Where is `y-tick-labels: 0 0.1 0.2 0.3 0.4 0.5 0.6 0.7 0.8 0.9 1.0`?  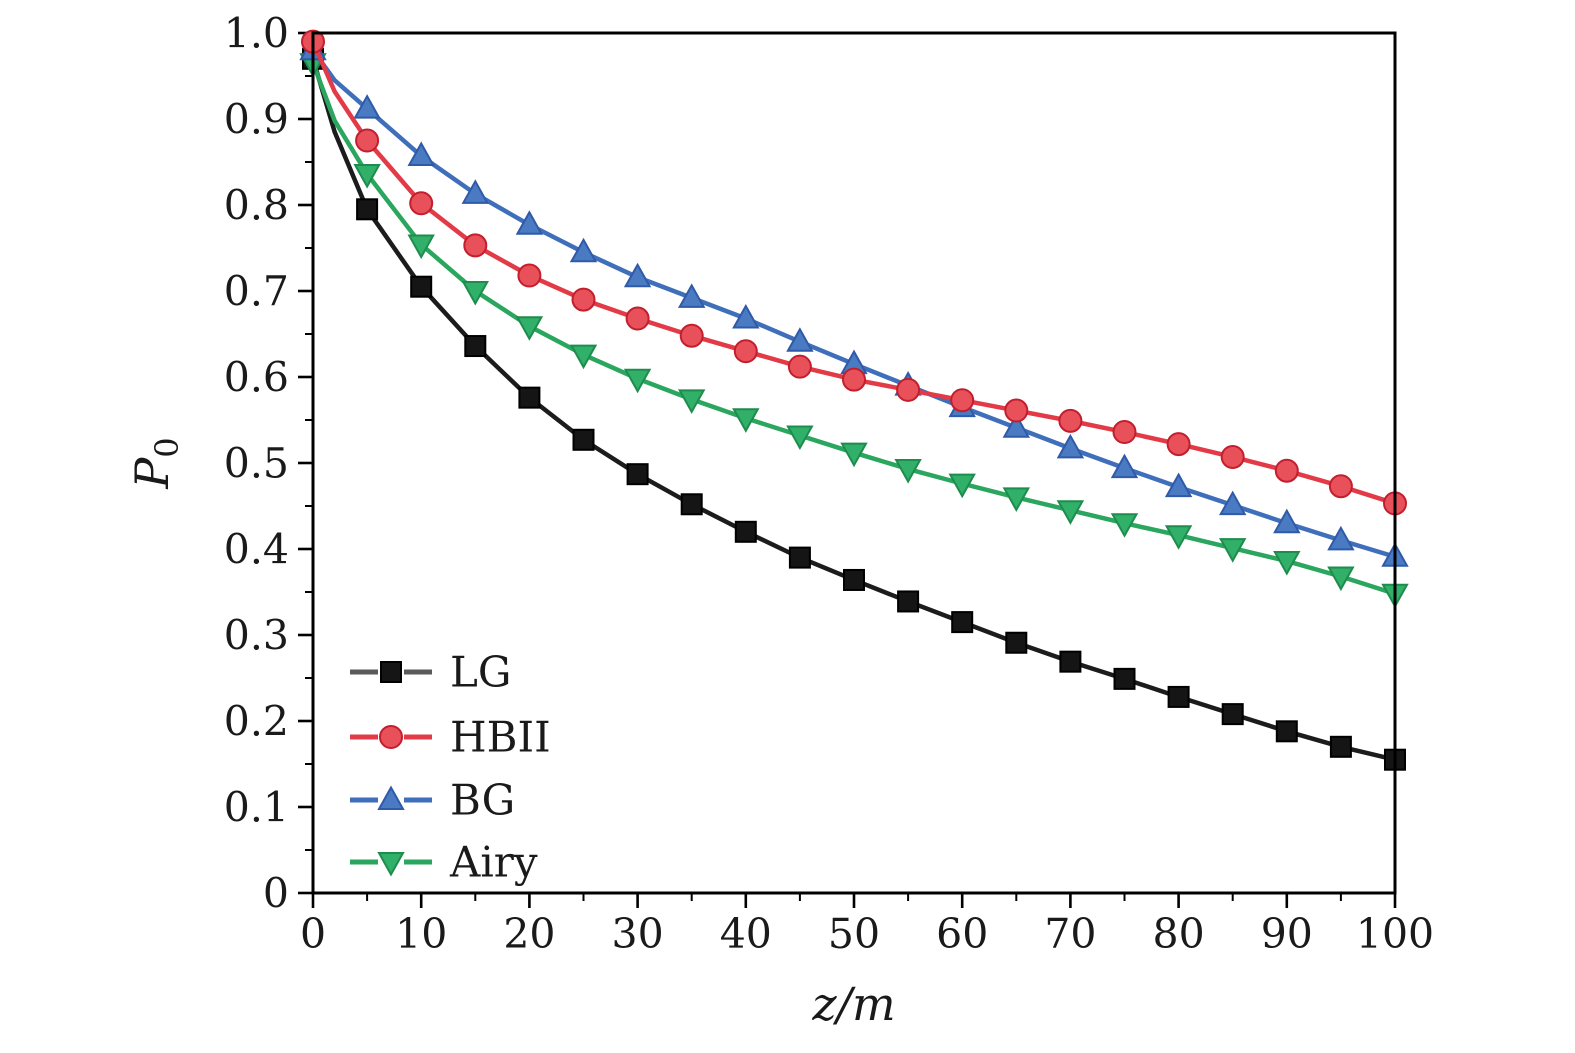 y-tick-labels: 0 0.1 0.2 0.3 0.4 0.5 0.6 0.7 0.8 0.9 1.0 is located at coordinates (256, 463).